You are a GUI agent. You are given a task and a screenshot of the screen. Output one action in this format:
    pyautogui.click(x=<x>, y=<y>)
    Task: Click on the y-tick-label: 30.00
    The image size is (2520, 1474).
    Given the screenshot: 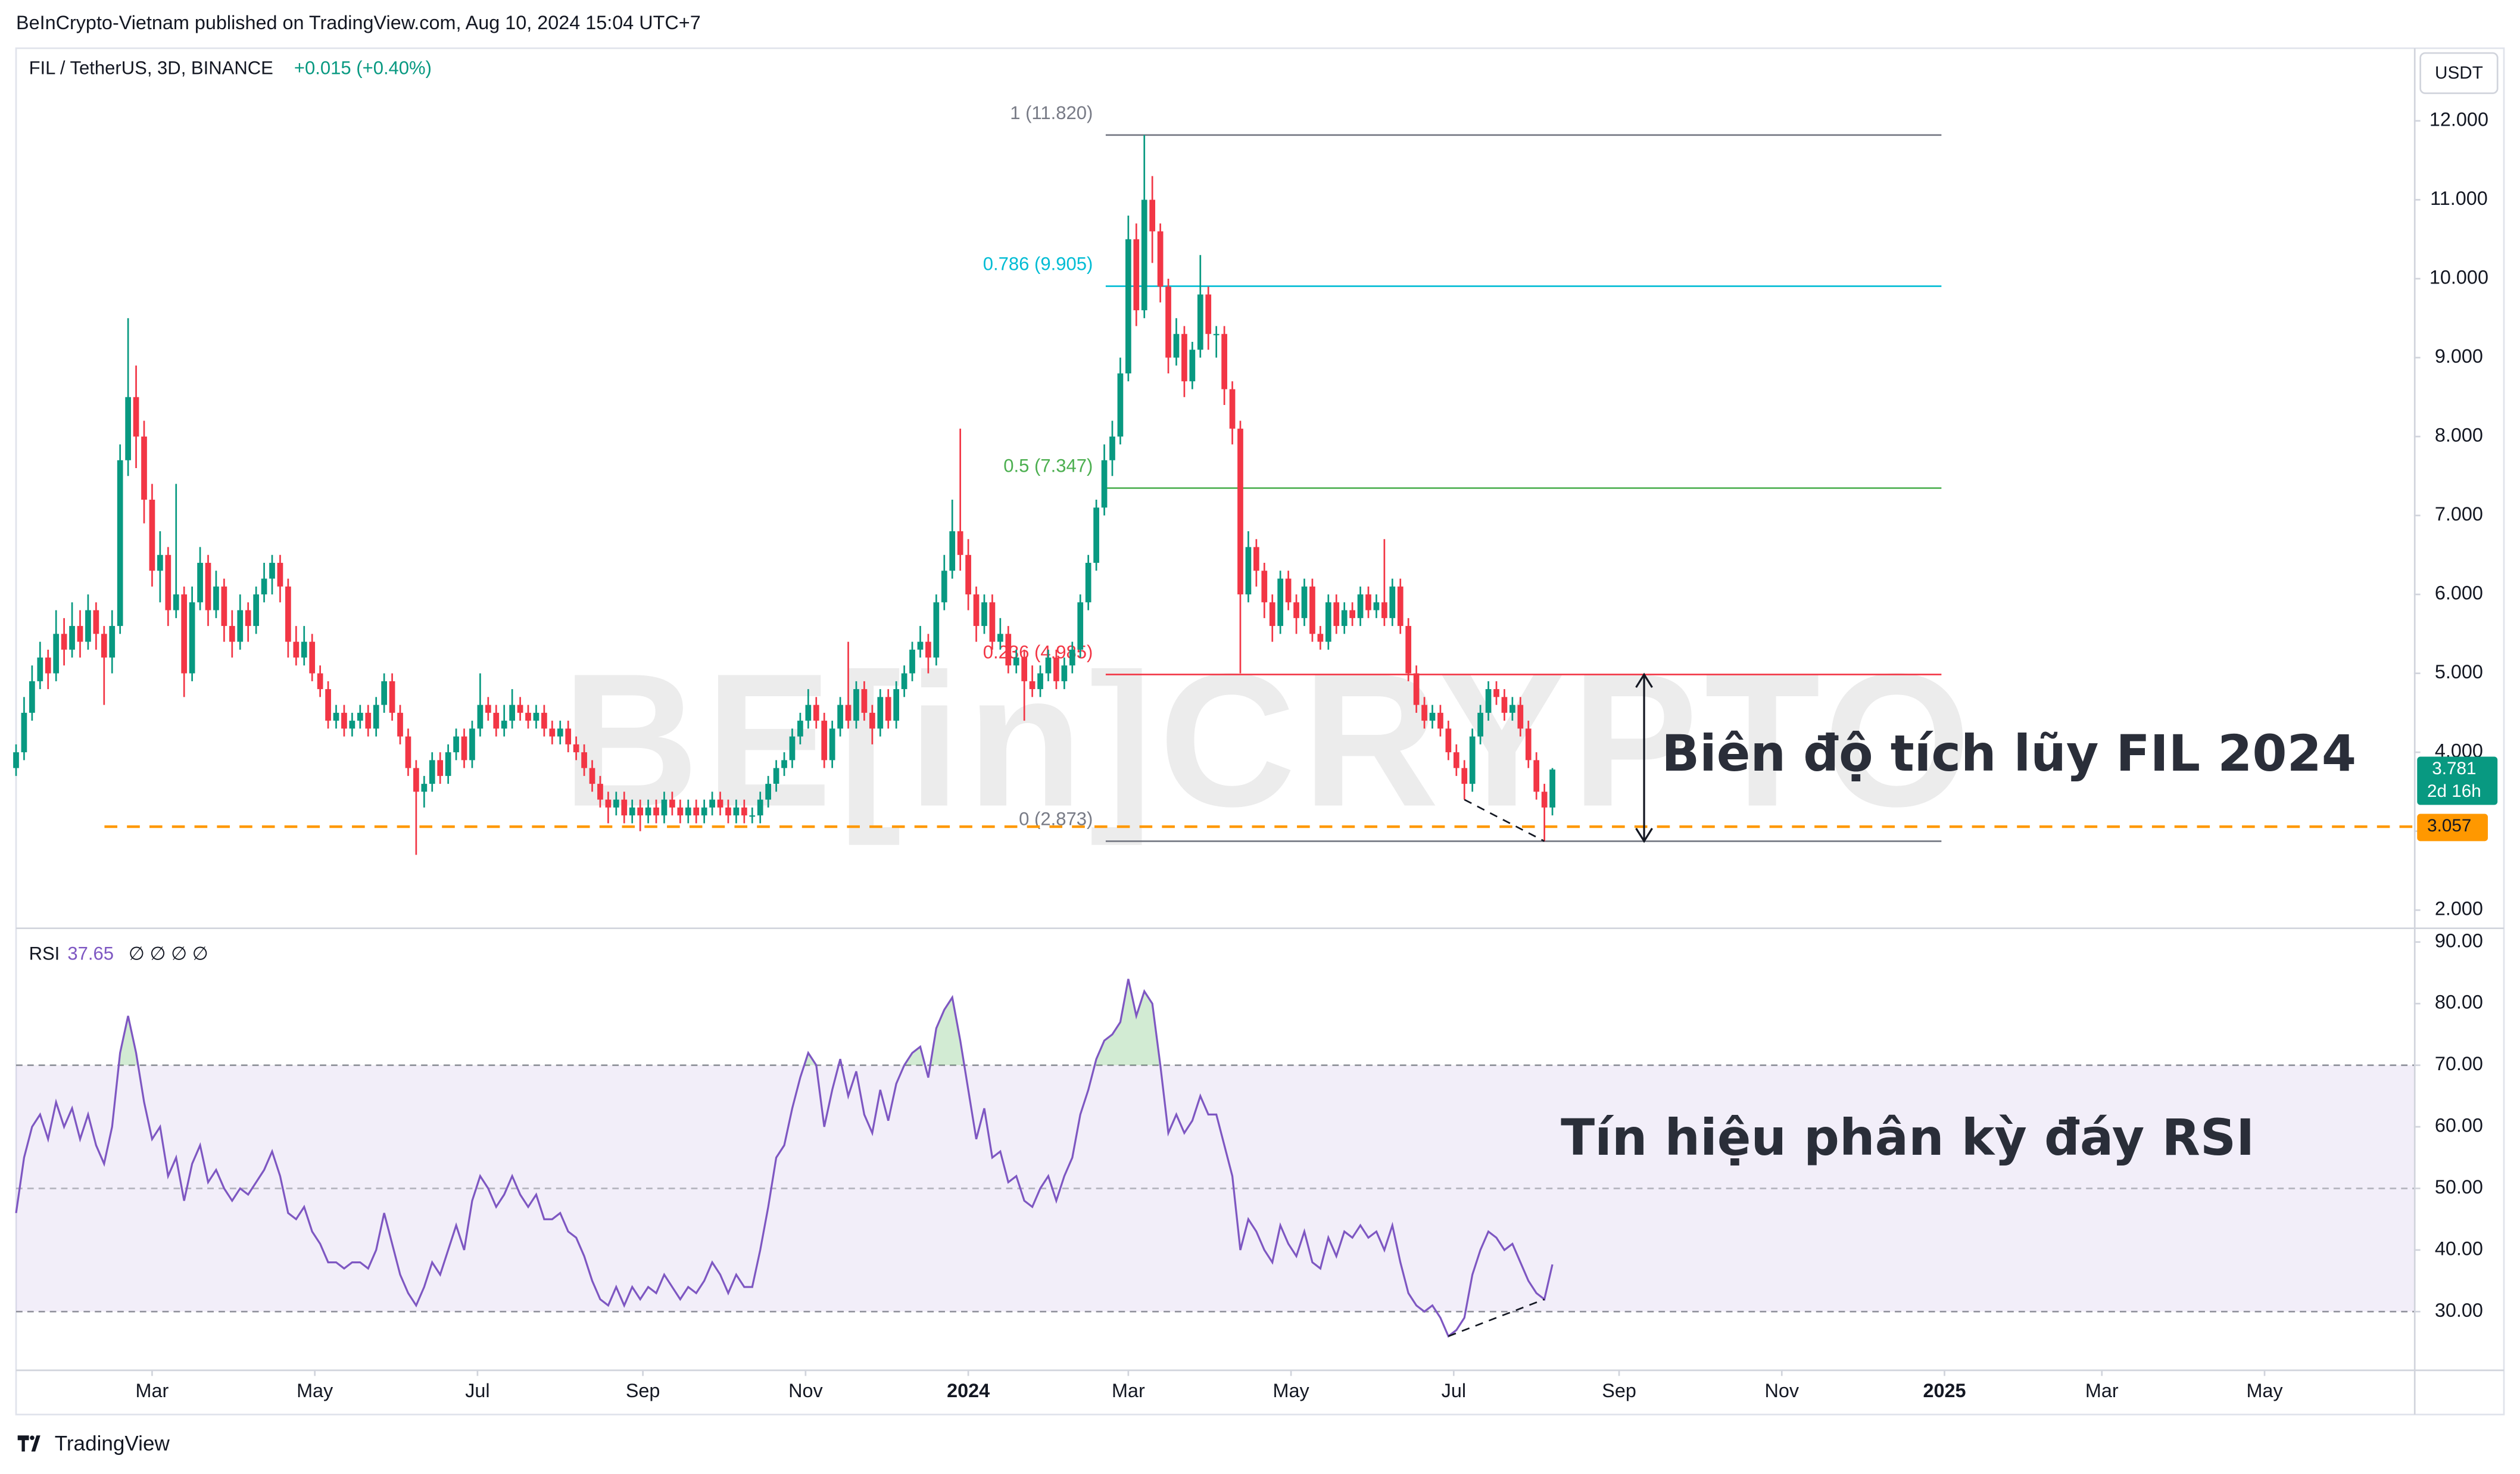 What is the action you would take?
    pyautogui.click(x=2459, y=1310)
    